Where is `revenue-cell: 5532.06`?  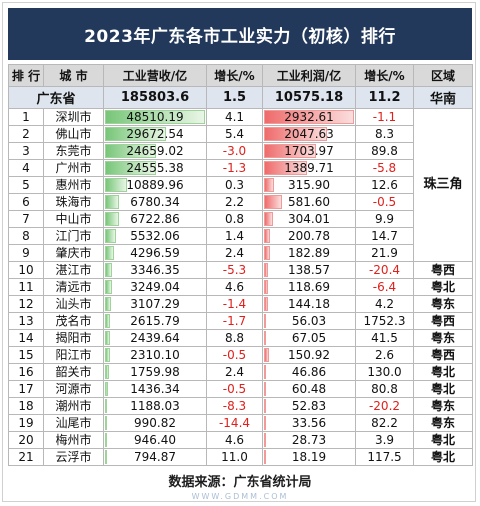
revenue-cell: 5532.06 is located at coordinates (155, 236).